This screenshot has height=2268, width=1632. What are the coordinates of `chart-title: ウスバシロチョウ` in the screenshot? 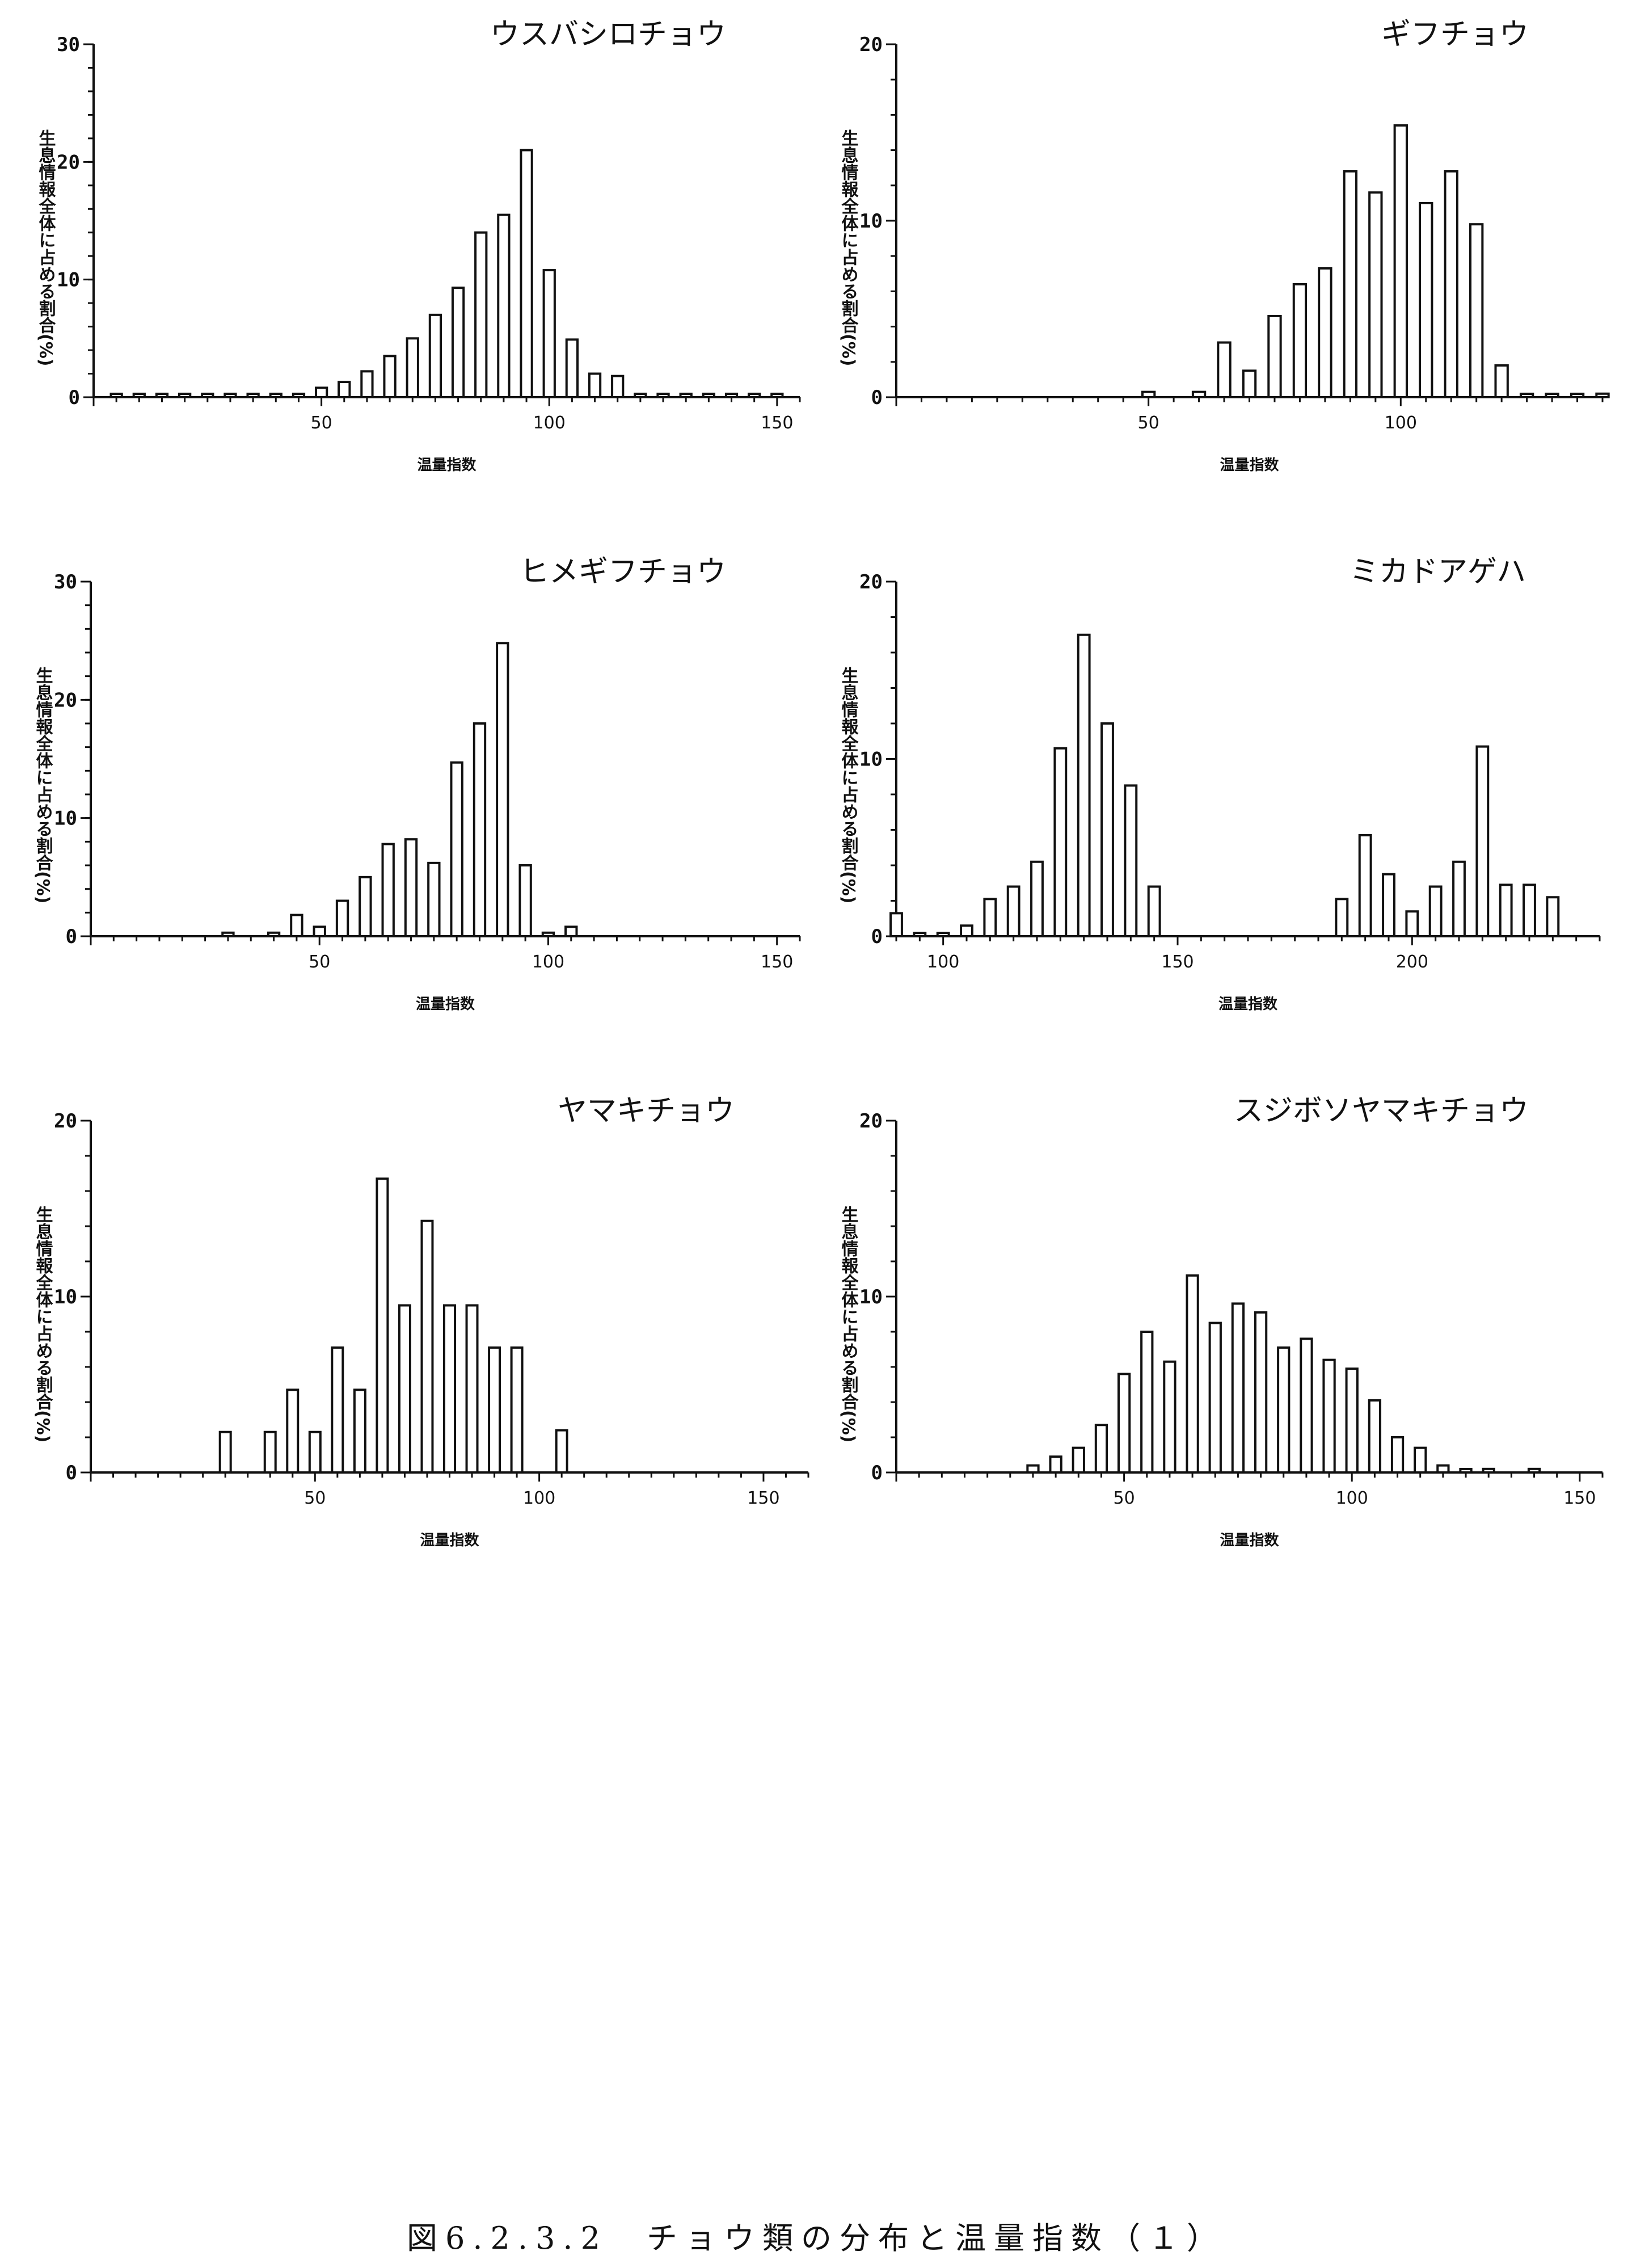 It's located at (608, 35).